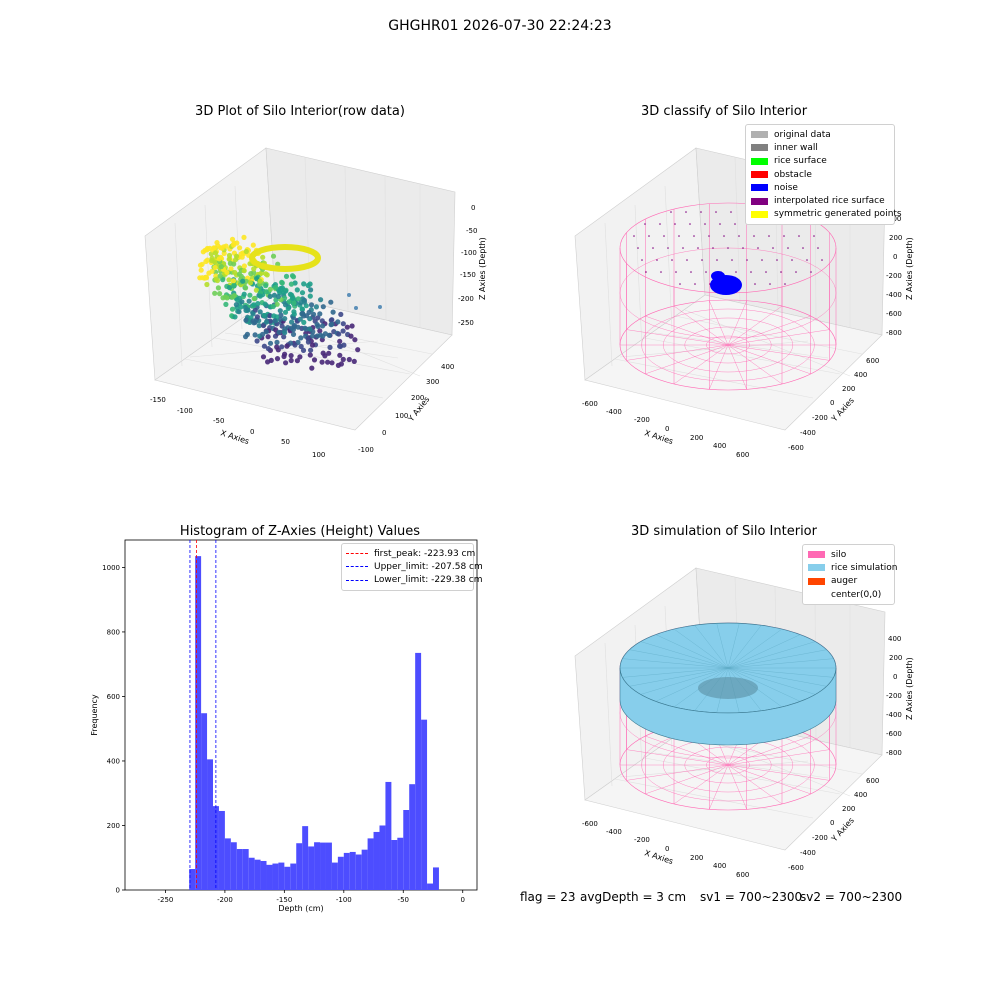  Describe the element at coordinates (642, 420) in the screenshot. I see `classify-x-tick: -200` at that location.